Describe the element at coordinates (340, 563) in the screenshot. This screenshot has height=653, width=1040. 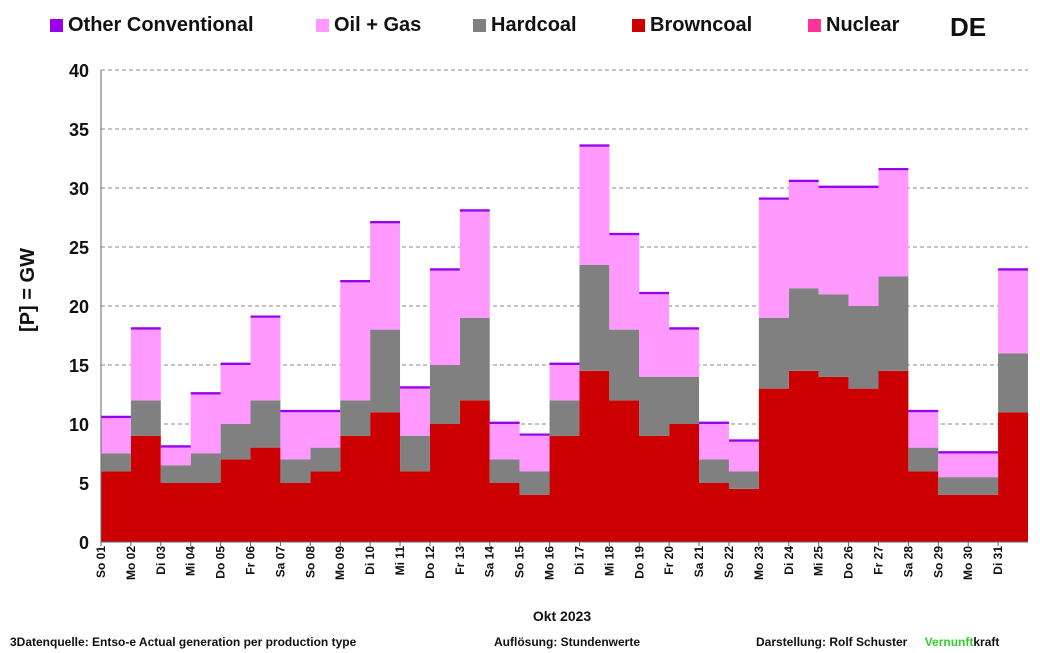
I see `x-tick-label: Mo 09` at that location.